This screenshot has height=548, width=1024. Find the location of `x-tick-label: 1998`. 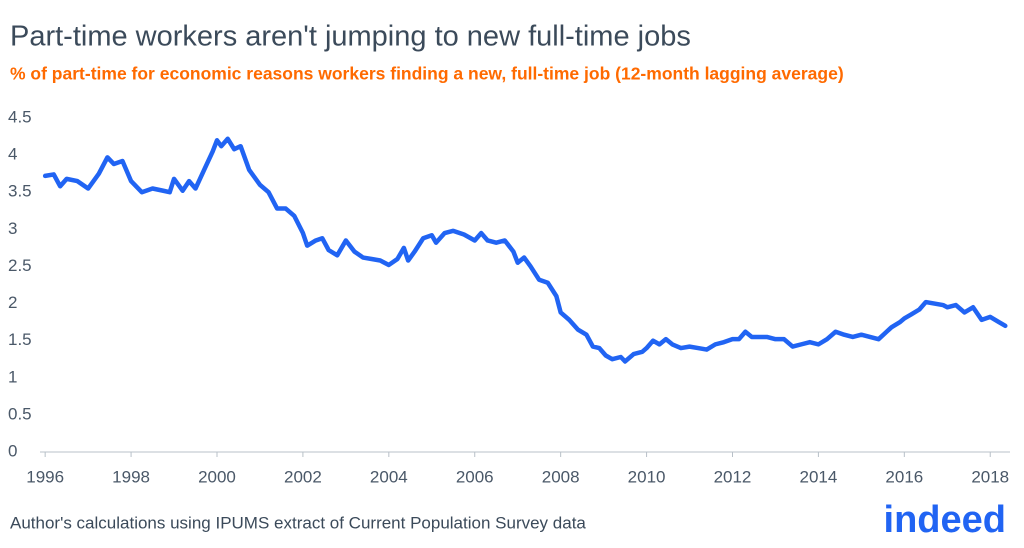

x-tick-label: 1998 is located at coordinates (131, 476).